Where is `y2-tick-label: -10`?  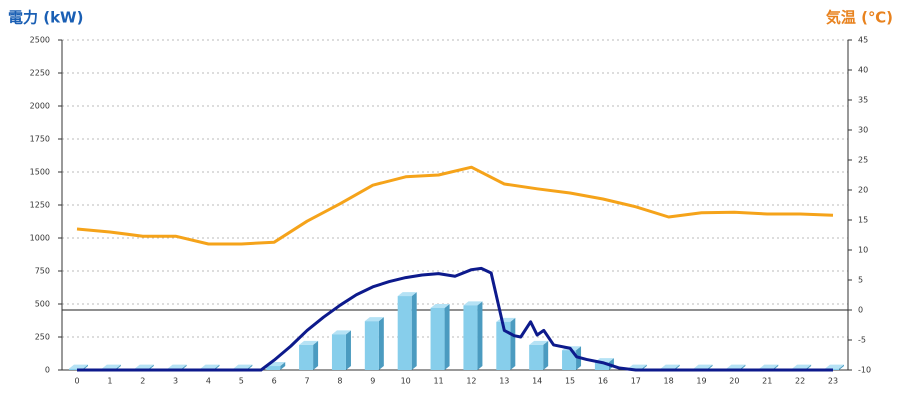 y2-tick-label: -10 is located at coordinates (864, 370).